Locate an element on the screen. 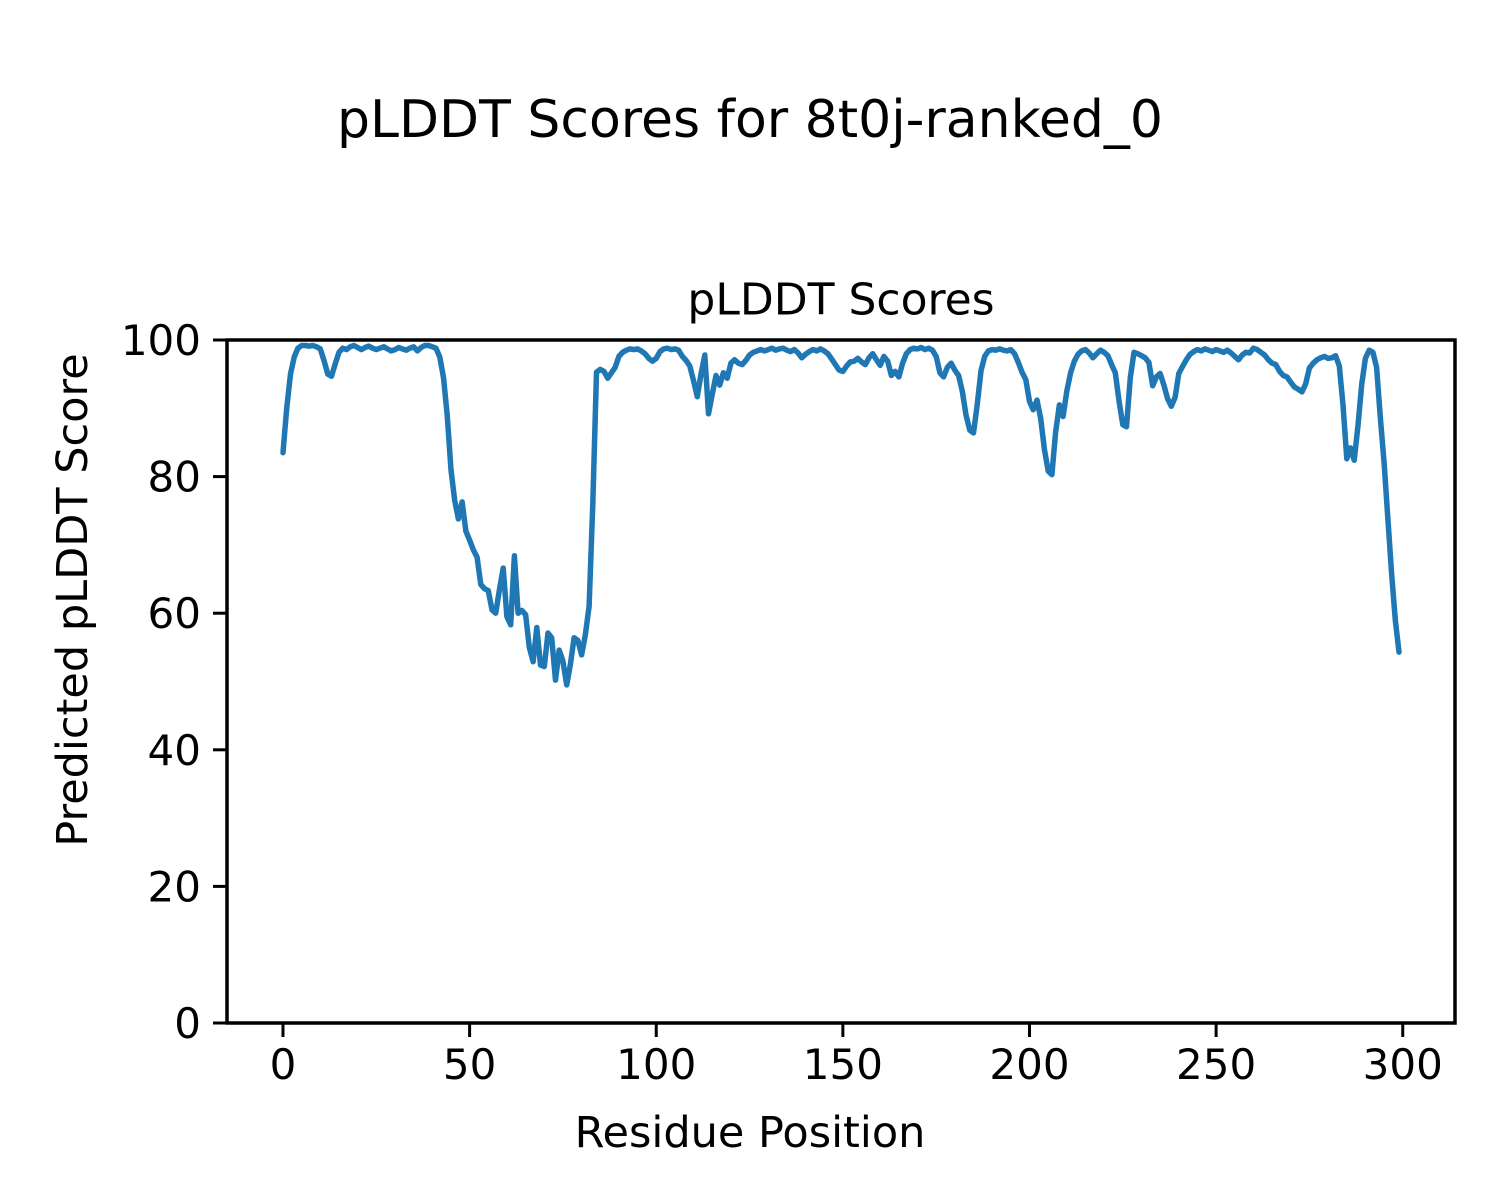 The height and width of the screenshot is (1200, 1500). x-tick-label: 200 is located at coordinates (1029, 1064).